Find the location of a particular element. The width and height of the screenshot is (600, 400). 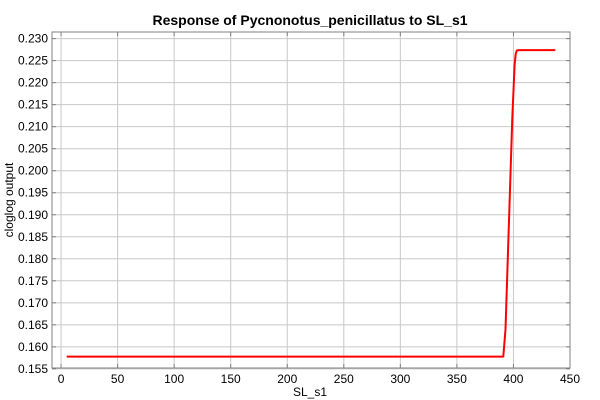

y-tick-label: 0.220 is located at coordinates (33, 83).